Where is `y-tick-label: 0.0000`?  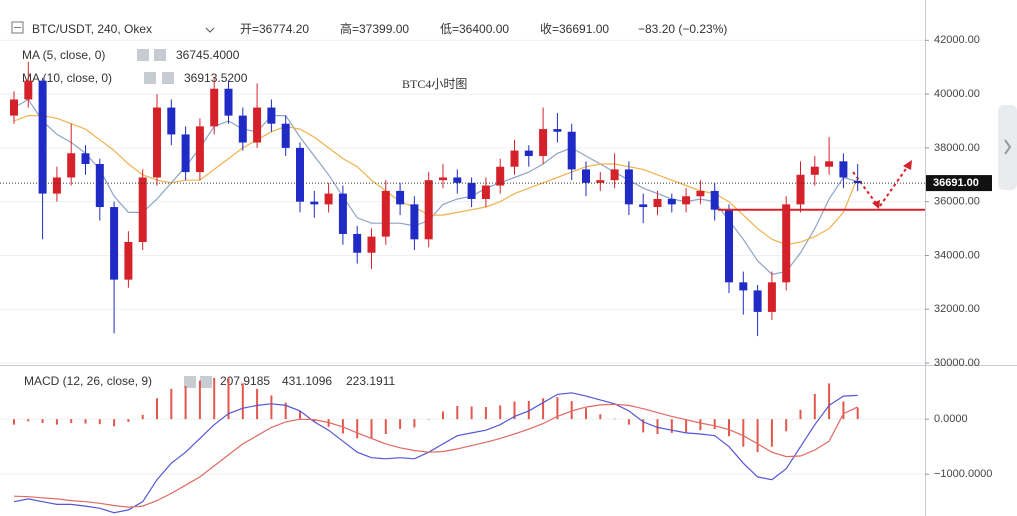
y-tick-label: 0.0000 is located at coordinates (951, 419).